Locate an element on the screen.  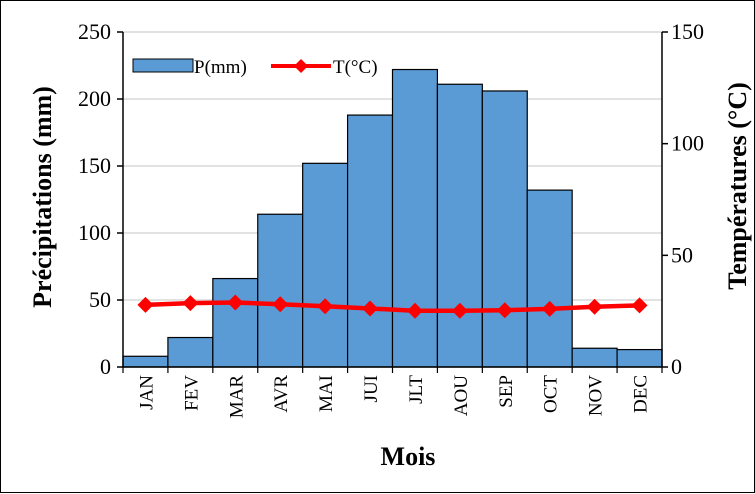
temperature-point-jui is located at coordinates (370, 308).